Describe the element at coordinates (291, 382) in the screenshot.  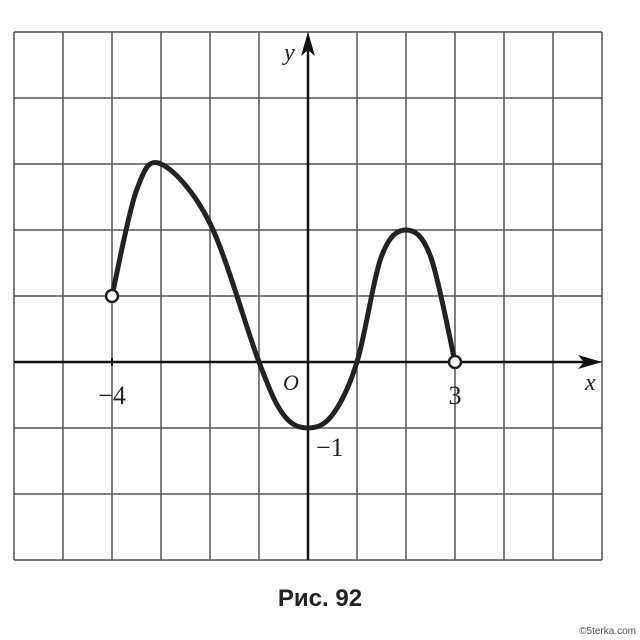
I see `origin-label: O` at that location.